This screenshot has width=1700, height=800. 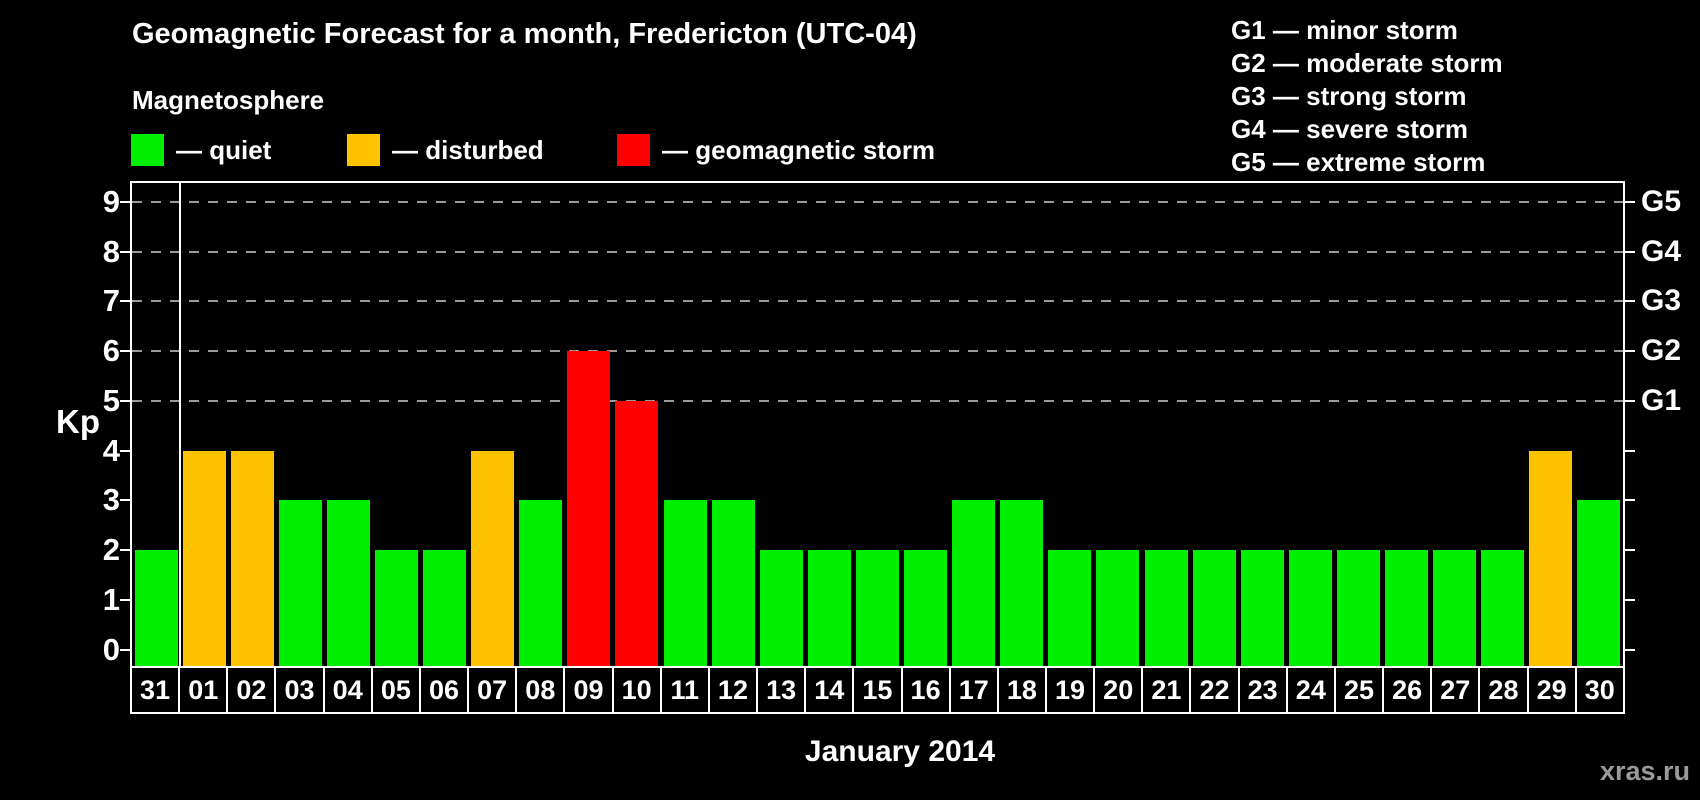 I want to click on day-label: 08, so click(x=541, y=690).